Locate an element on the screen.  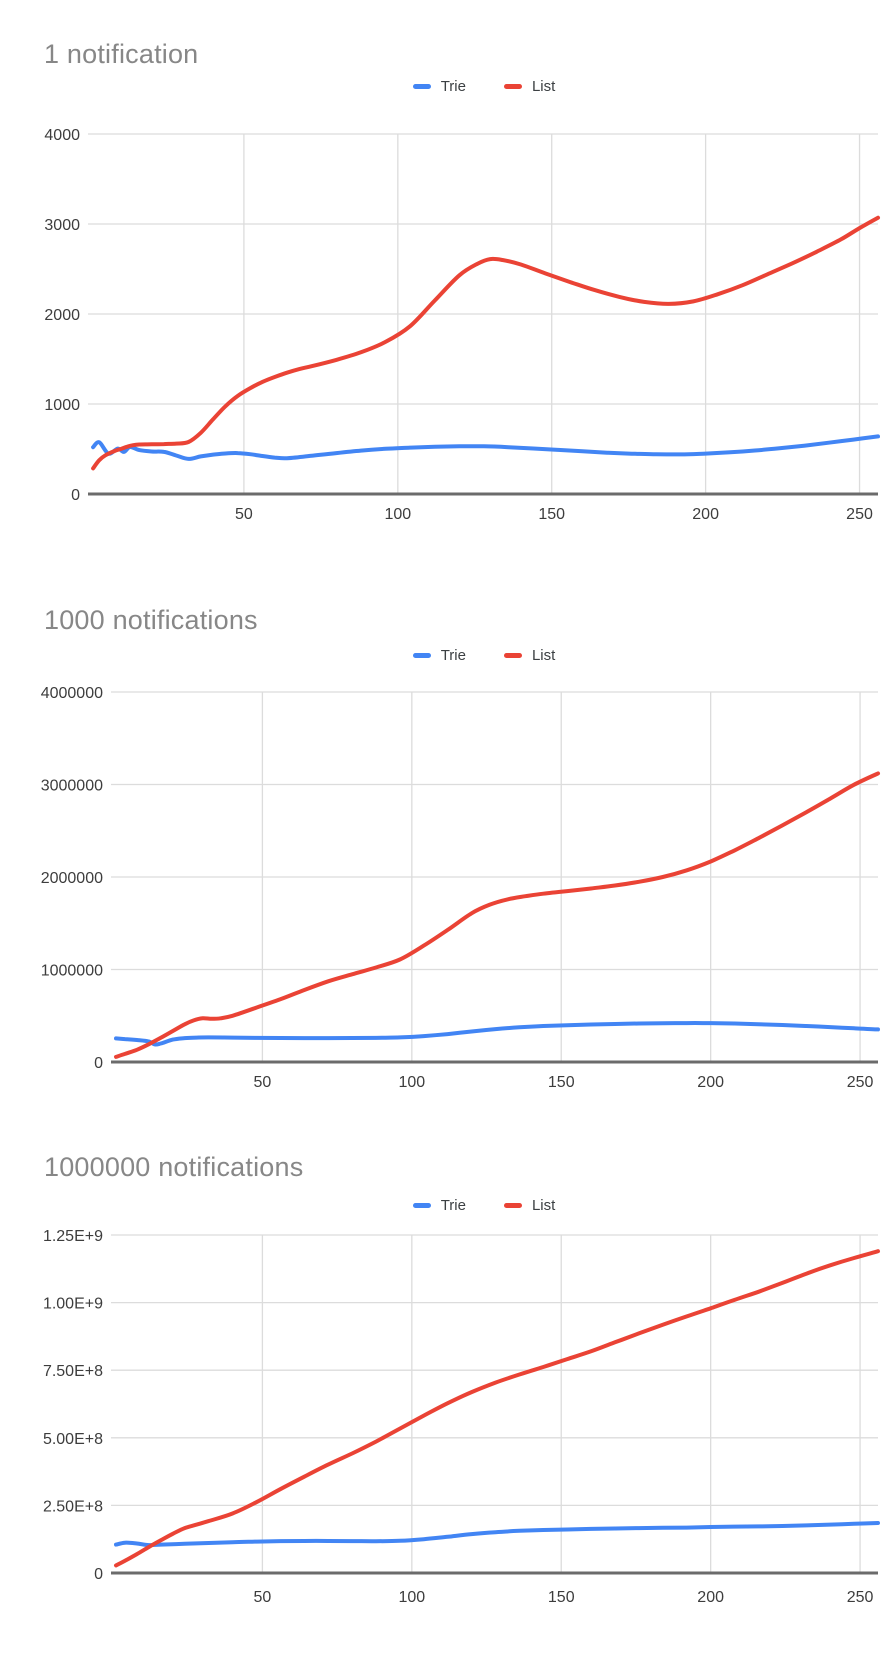
chart-title: 1000000 notifications is located at coordinates (174, 1167).